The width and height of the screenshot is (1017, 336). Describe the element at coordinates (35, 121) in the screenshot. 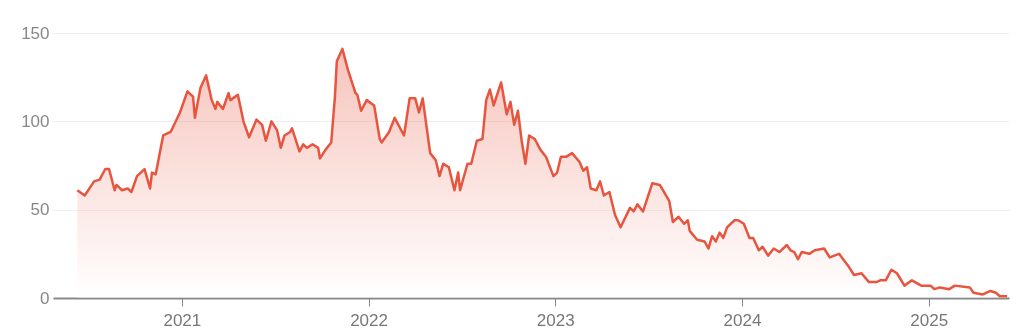

I see `y-tick-label: 100` at that location.